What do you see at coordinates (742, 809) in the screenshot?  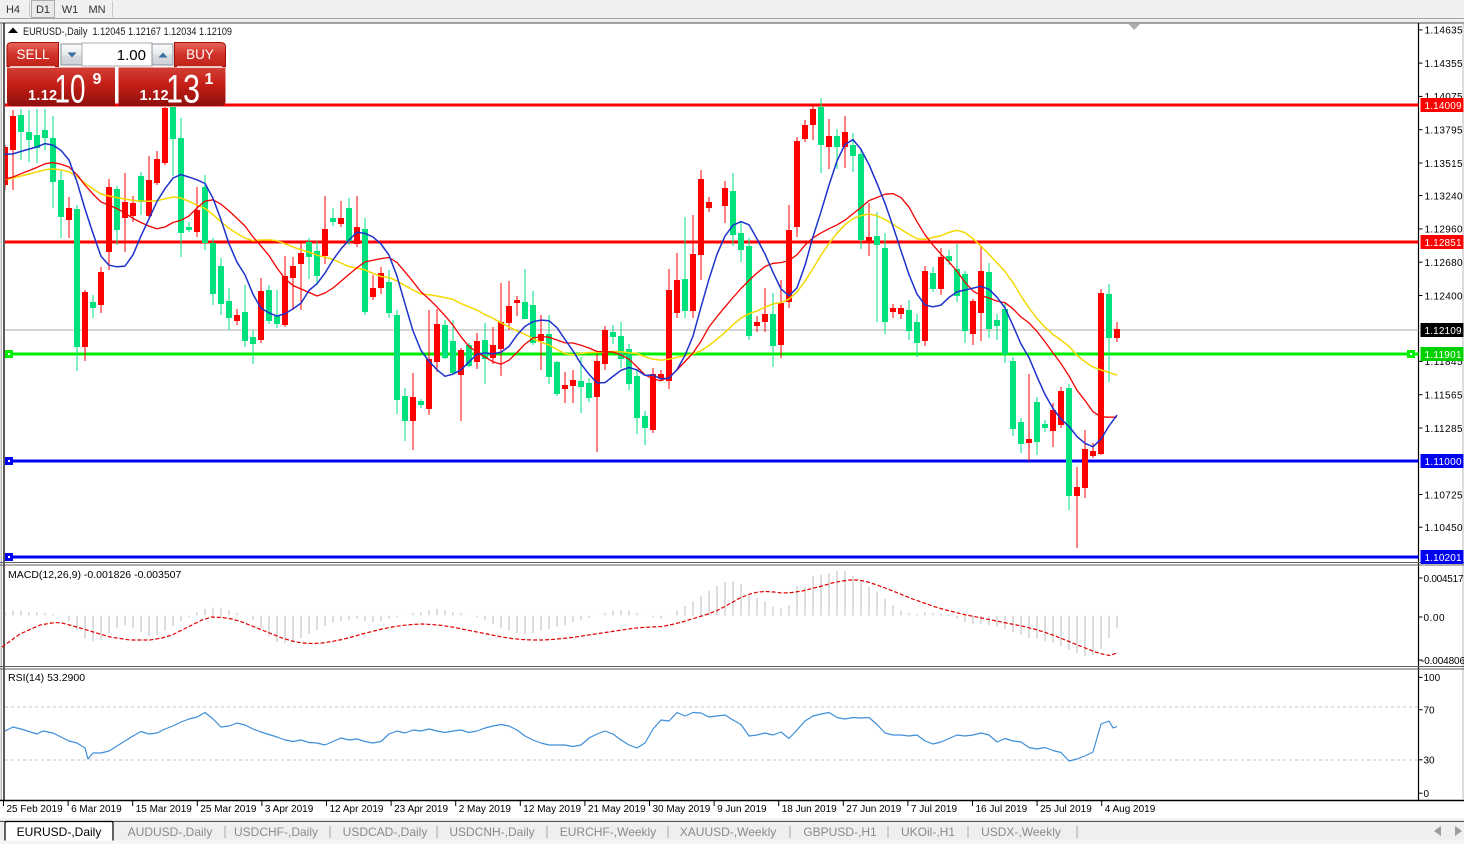 I see `svg-text: 9 Jun 2019` at bounding box center [742, 809].